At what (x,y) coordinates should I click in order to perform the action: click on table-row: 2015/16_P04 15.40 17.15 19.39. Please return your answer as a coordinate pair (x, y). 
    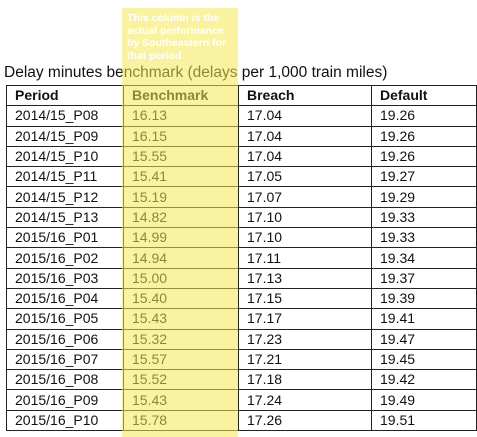
    Looking at the image, I should click on (241, 298).